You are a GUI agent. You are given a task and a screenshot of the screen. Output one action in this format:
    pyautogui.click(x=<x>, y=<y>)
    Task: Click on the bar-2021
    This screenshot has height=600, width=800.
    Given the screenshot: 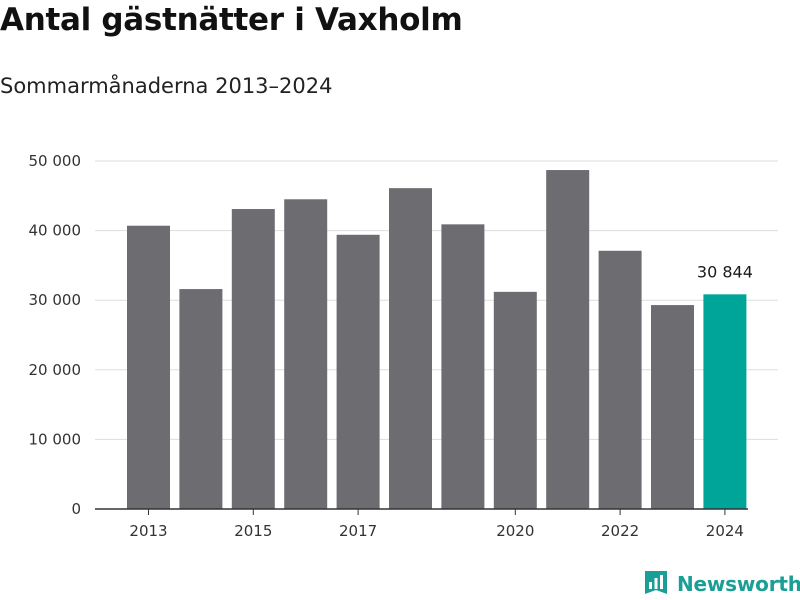 What is the action you would take?
    pyautogui.click(x=568, y=339)
    